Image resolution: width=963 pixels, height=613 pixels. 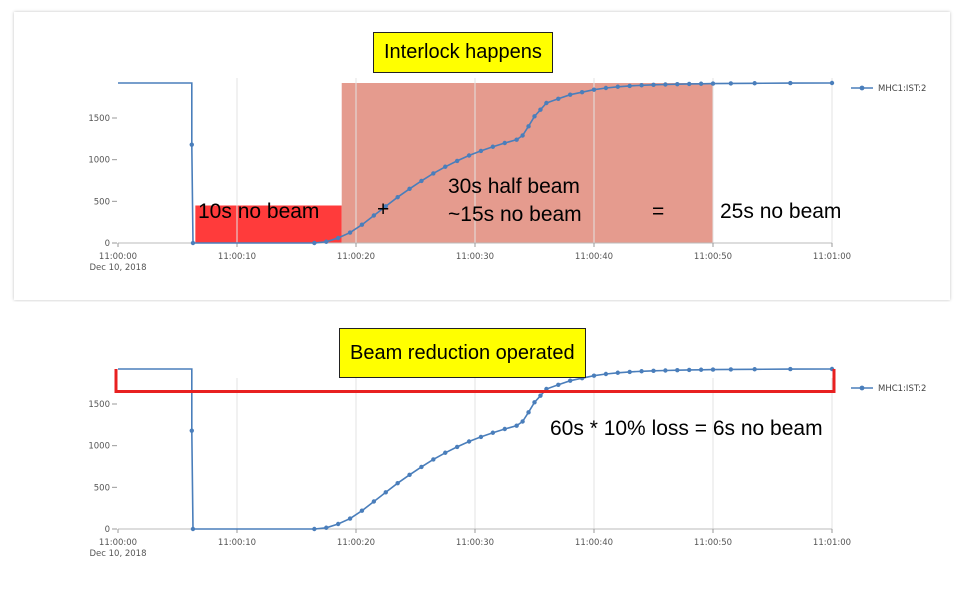 I want to click on no-beam-15s-label: ~15s no beam, so click(x=515, y=214).